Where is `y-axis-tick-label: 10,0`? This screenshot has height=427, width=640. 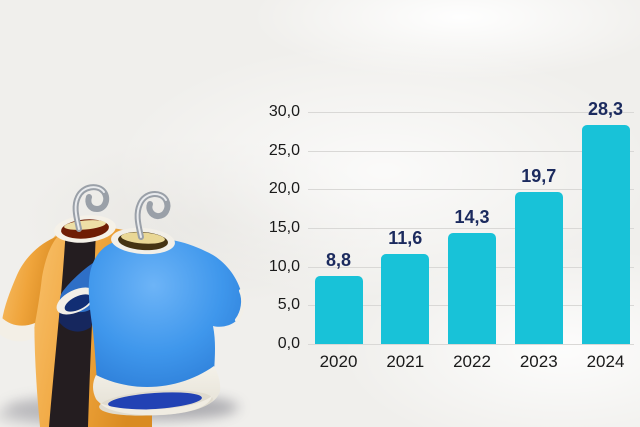
y-axis-tick-label: 10,0 is located at coordinates (284, 266).